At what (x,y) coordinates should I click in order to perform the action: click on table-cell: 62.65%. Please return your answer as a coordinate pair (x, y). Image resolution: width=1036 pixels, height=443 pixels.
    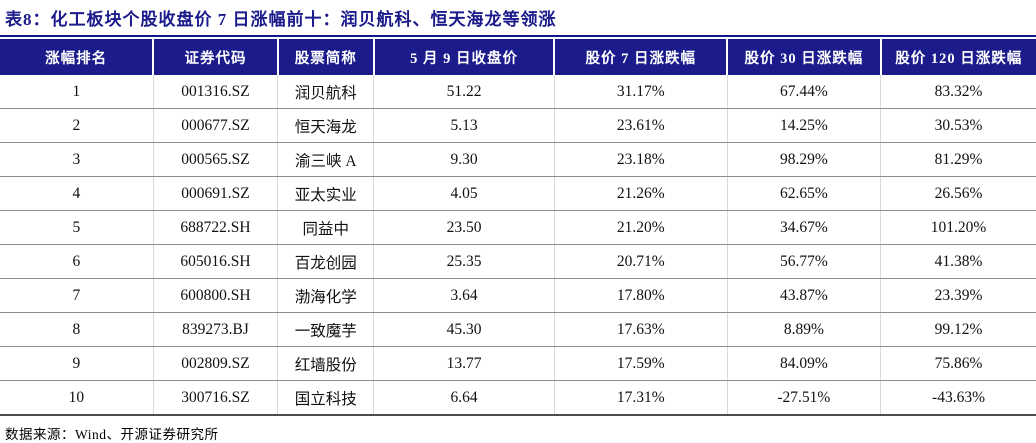
    Looking at the image, I should click on (803, 193).